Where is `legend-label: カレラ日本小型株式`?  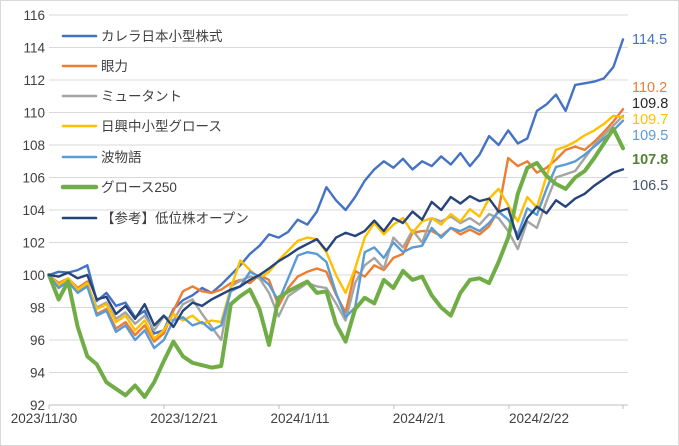 legend-label: カレラ日本小型株式 is located at coordinates (162, 36).